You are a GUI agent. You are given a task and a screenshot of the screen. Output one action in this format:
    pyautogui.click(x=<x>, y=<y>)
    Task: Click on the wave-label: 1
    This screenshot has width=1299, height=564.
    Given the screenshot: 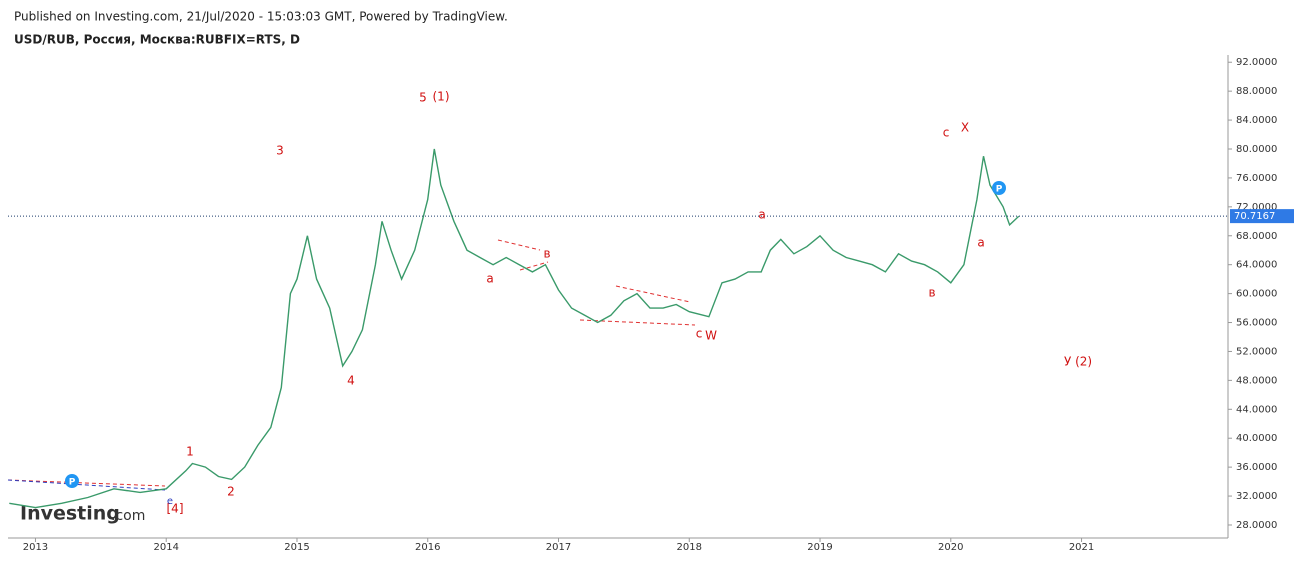 What is the action you would take?
    pyautogui.click(x=190, y=452)
    